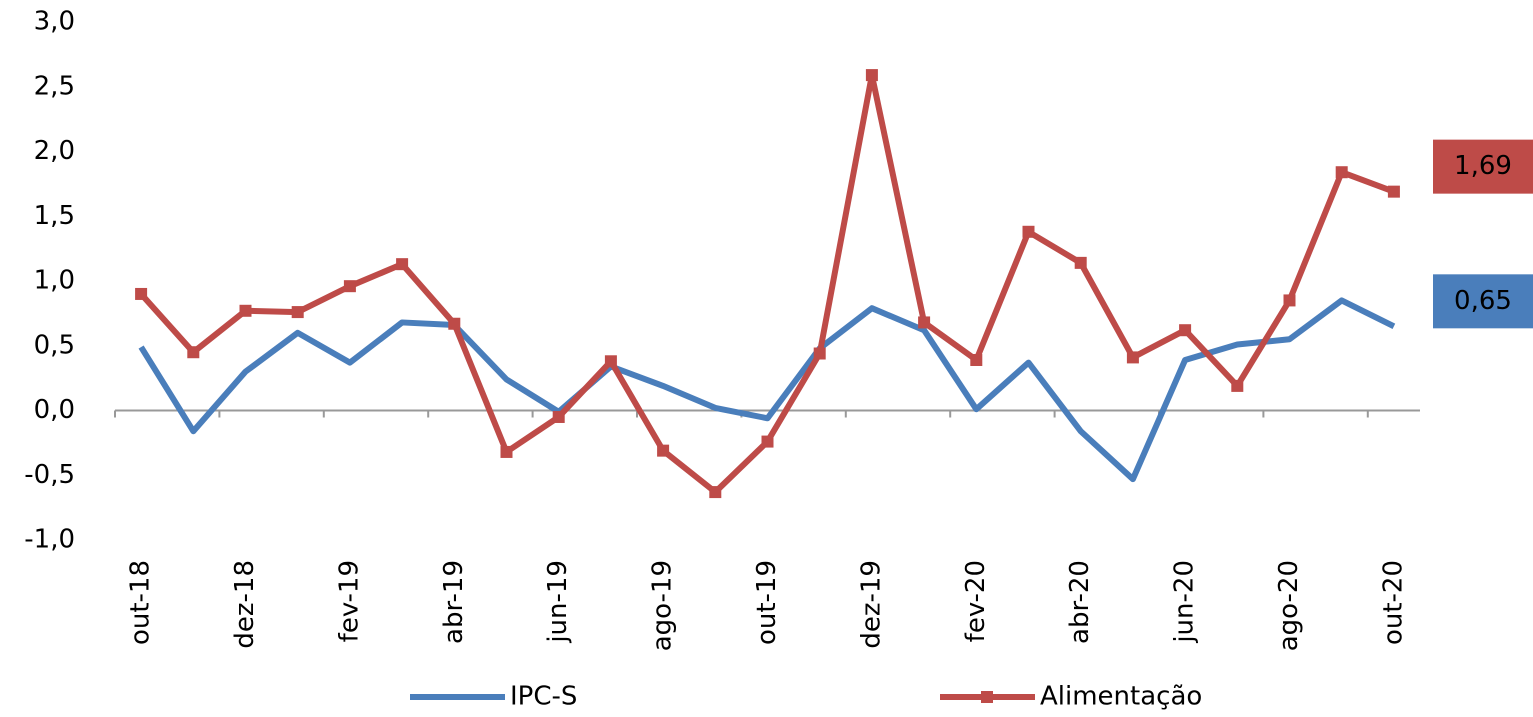 Image resolution: width=1533 pixels, height=717 pixels. What do you see at coordinates (141, 602) in the screenshot?
I see `x-tick-label: out-18` at bounding box center [141, 602].